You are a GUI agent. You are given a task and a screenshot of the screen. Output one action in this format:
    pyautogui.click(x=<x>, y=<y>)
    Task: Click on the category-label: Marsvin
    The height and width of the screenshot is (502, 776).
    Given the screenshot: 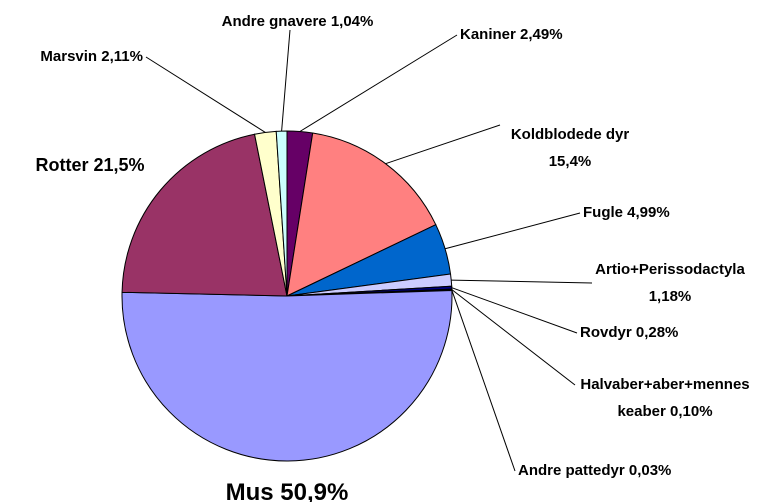 What is the action you would take?
    pyautogui.click(x=69, y=56)
    